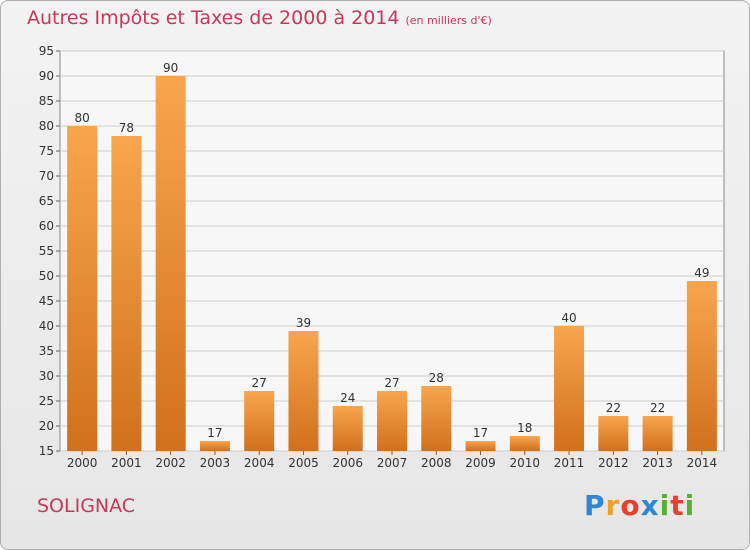 The image size is (750, 550). What do you see at coordinates (303, 391) in the screenshot?
I see `bar-2005` at bounding box center [303, 391].